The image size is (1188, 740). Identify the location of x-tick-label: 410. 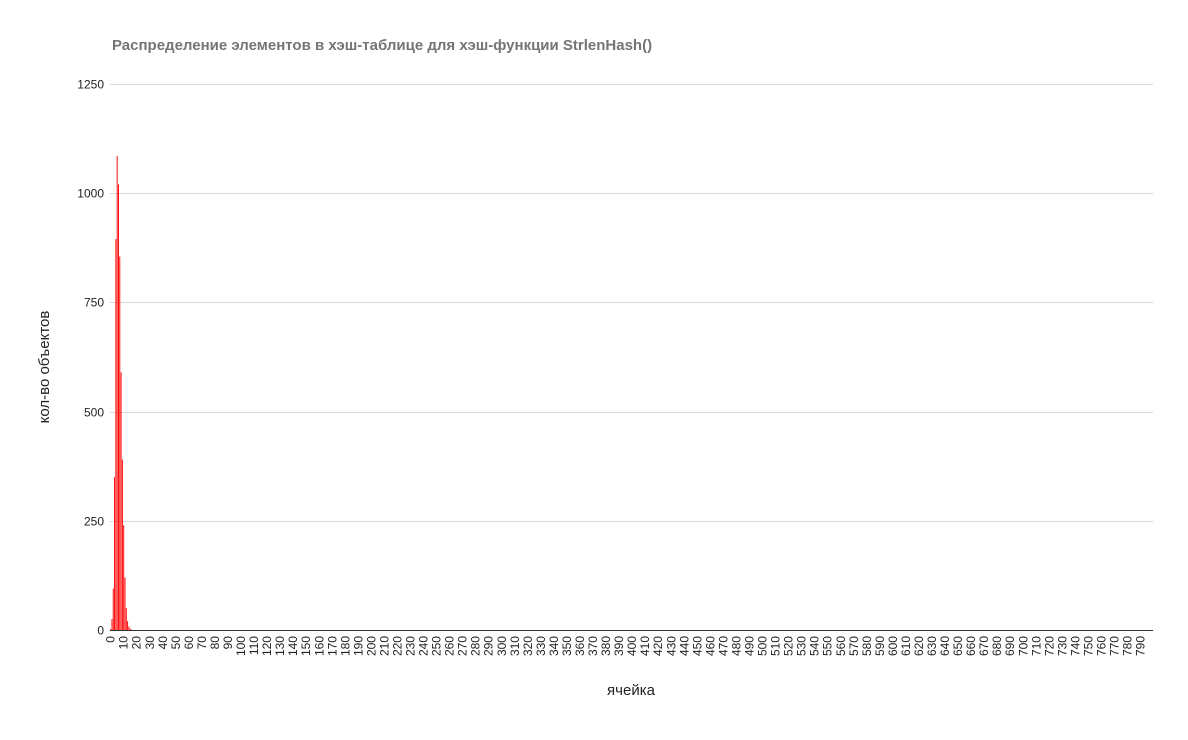
(645, 646).